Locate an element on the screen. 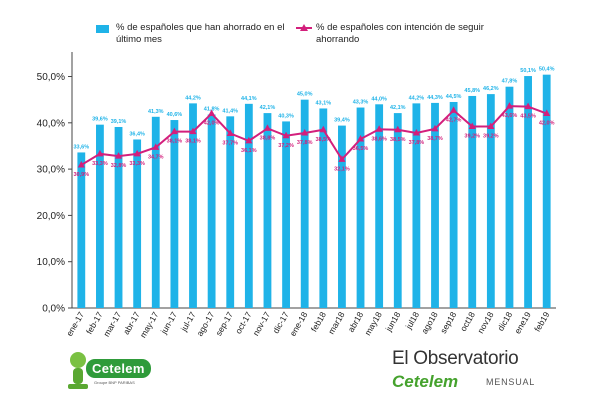  observatorio-subtitle: MENSUAL is located at coordinates (511, 382).